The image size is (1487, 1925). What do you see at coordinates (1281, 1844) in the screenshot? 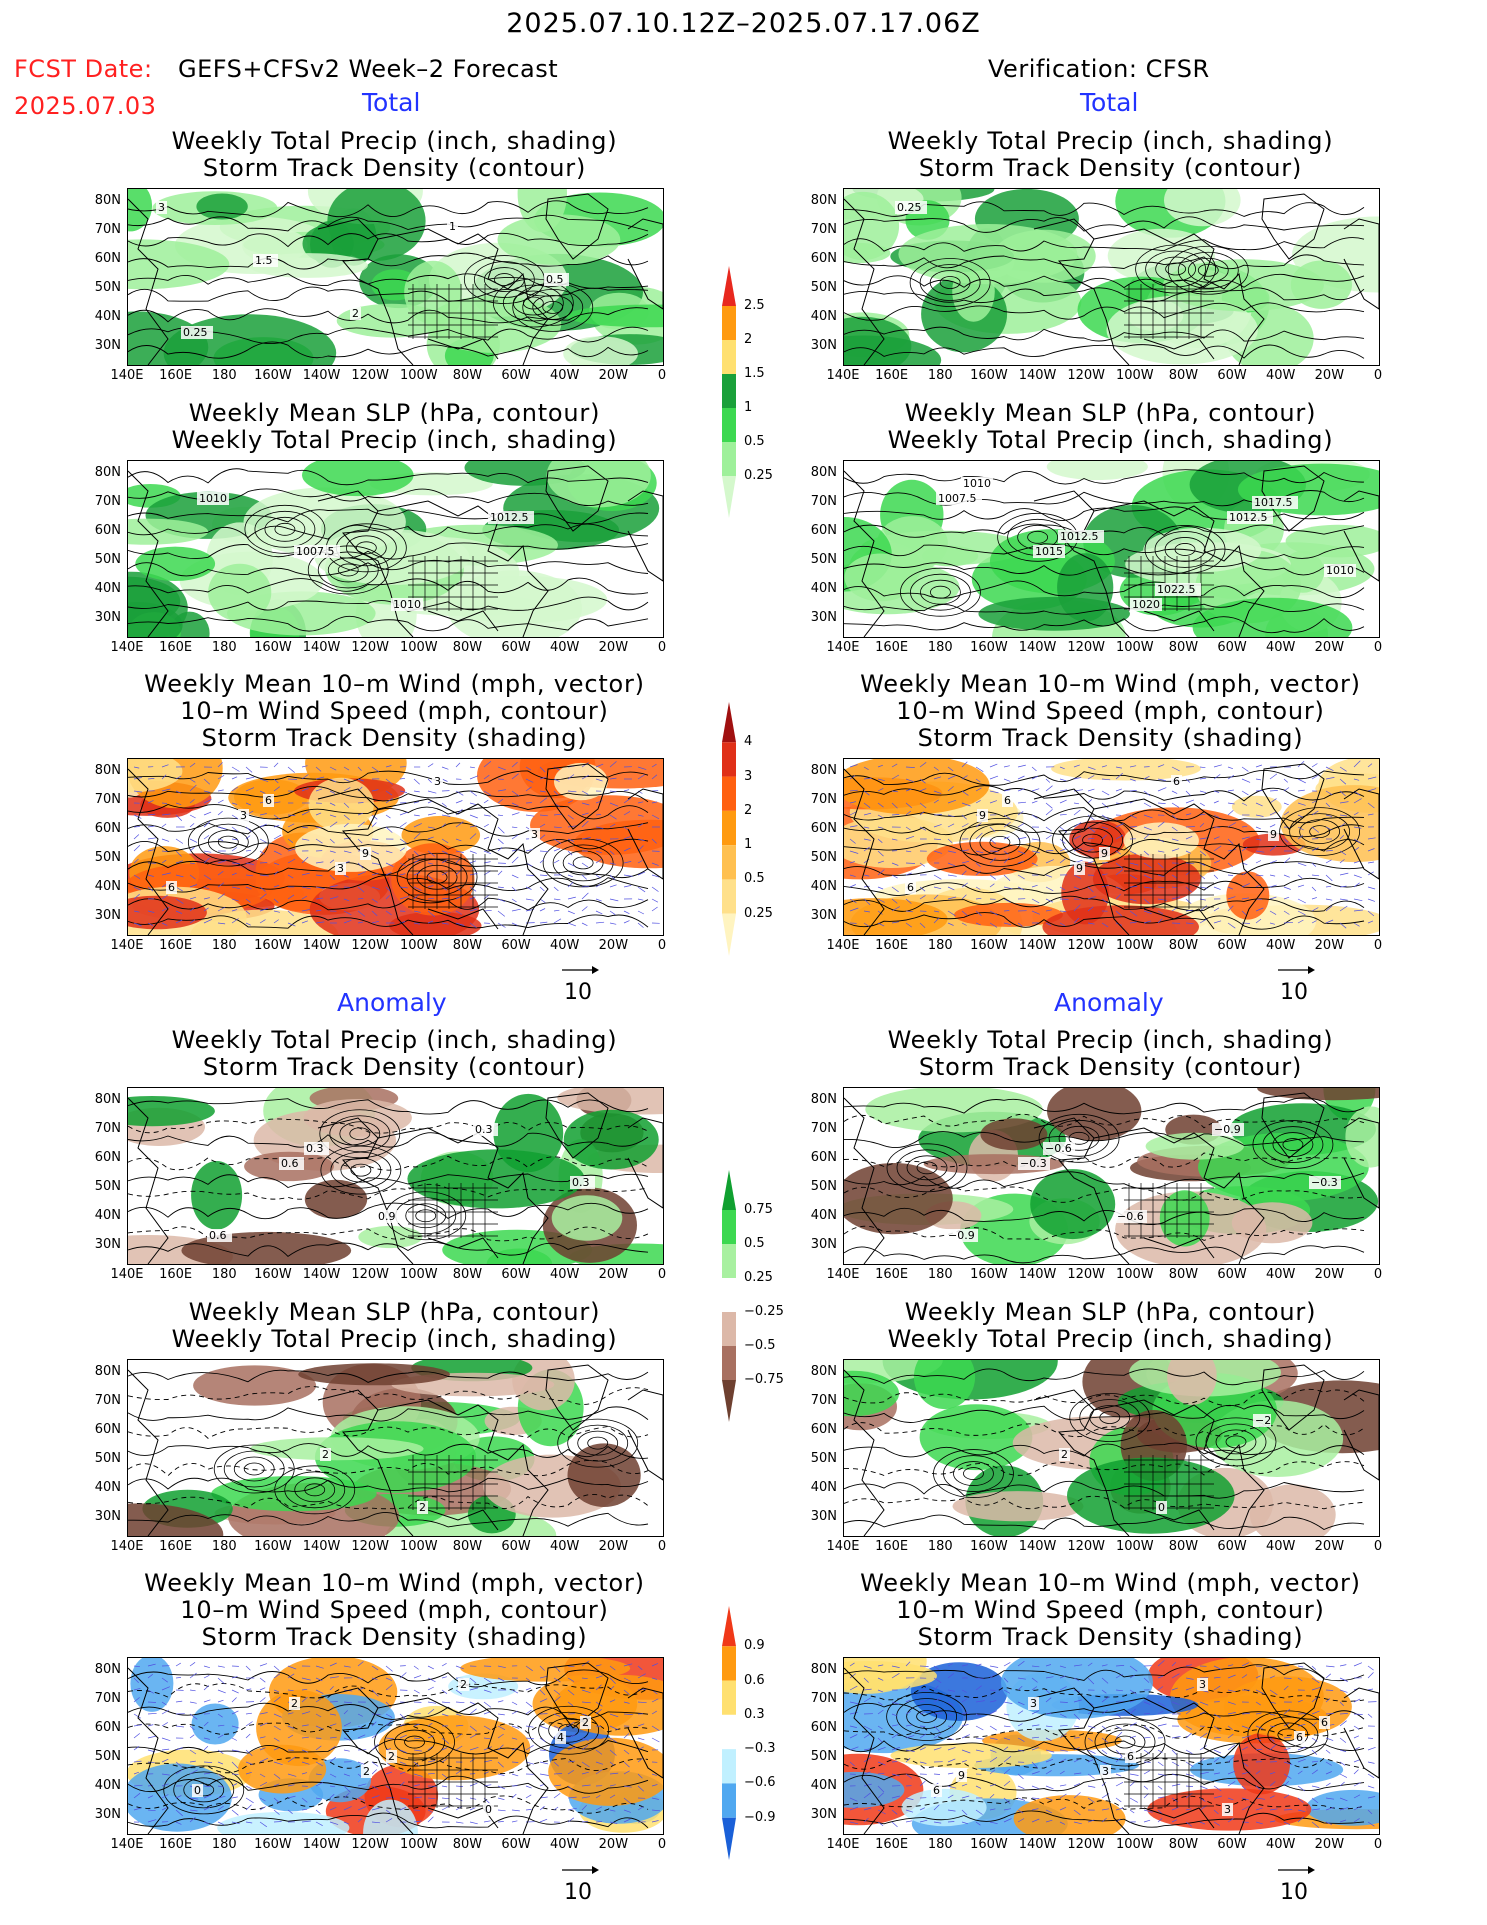
I see `lon-label: 40W` at bounding box center [1281, 1844].